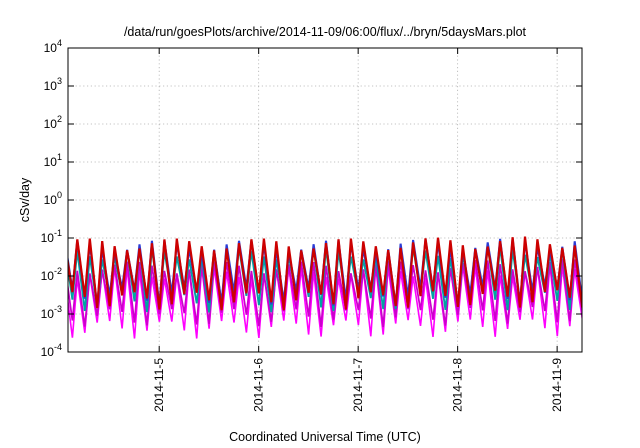 This screenshot has height=448, width=640. Describe the element at coordinates (51, 350) in the screenshot. I see `y-tick-label: 10⁻⁴` at that location.